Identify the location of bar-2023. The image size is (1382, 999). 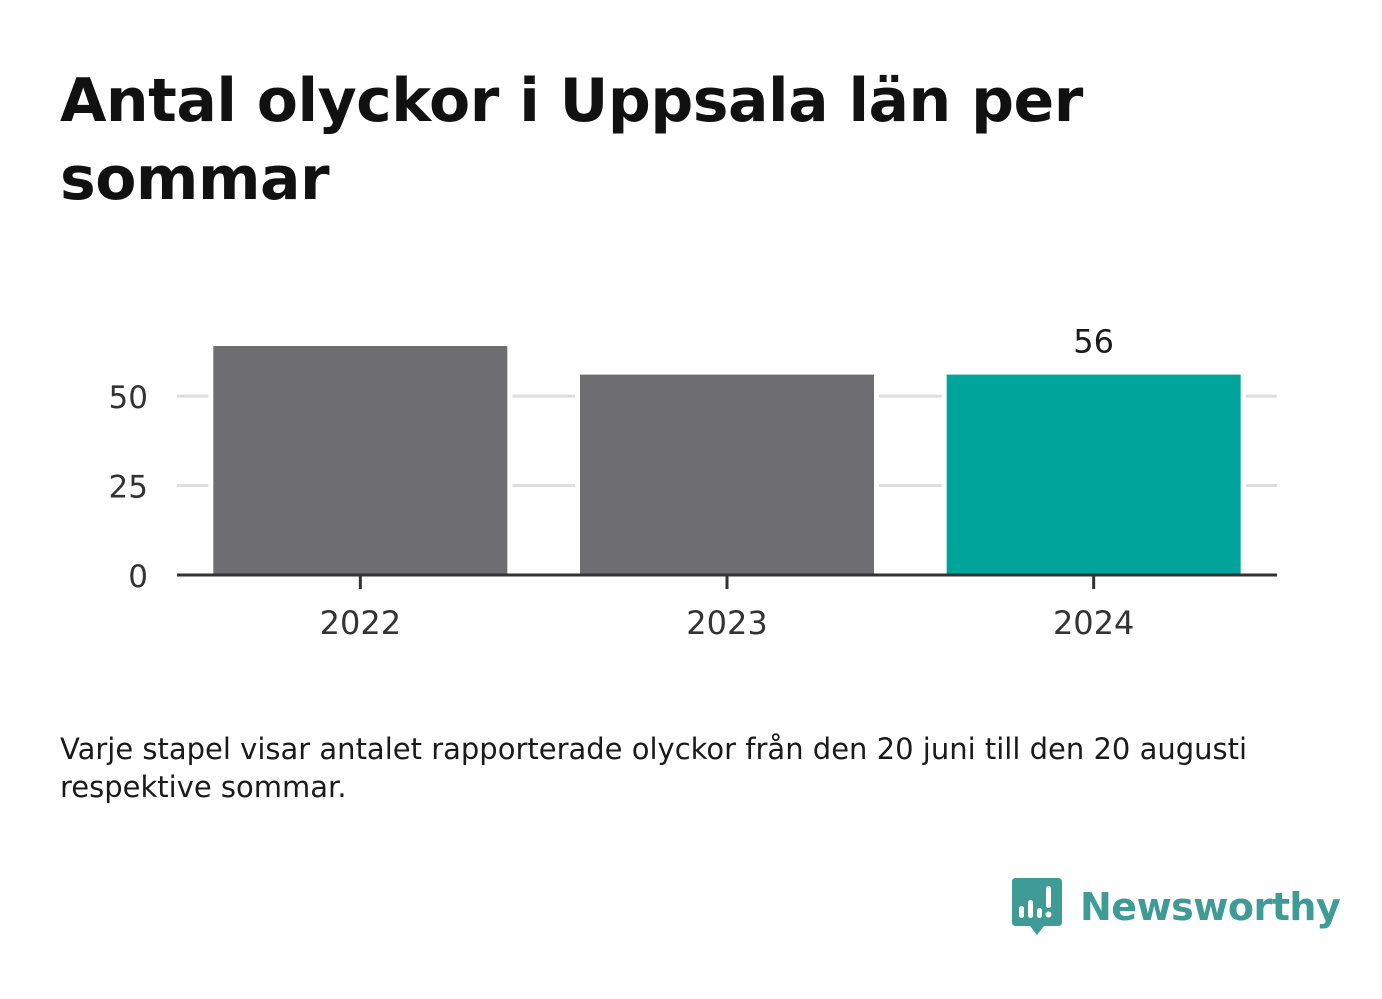
(727, 474).